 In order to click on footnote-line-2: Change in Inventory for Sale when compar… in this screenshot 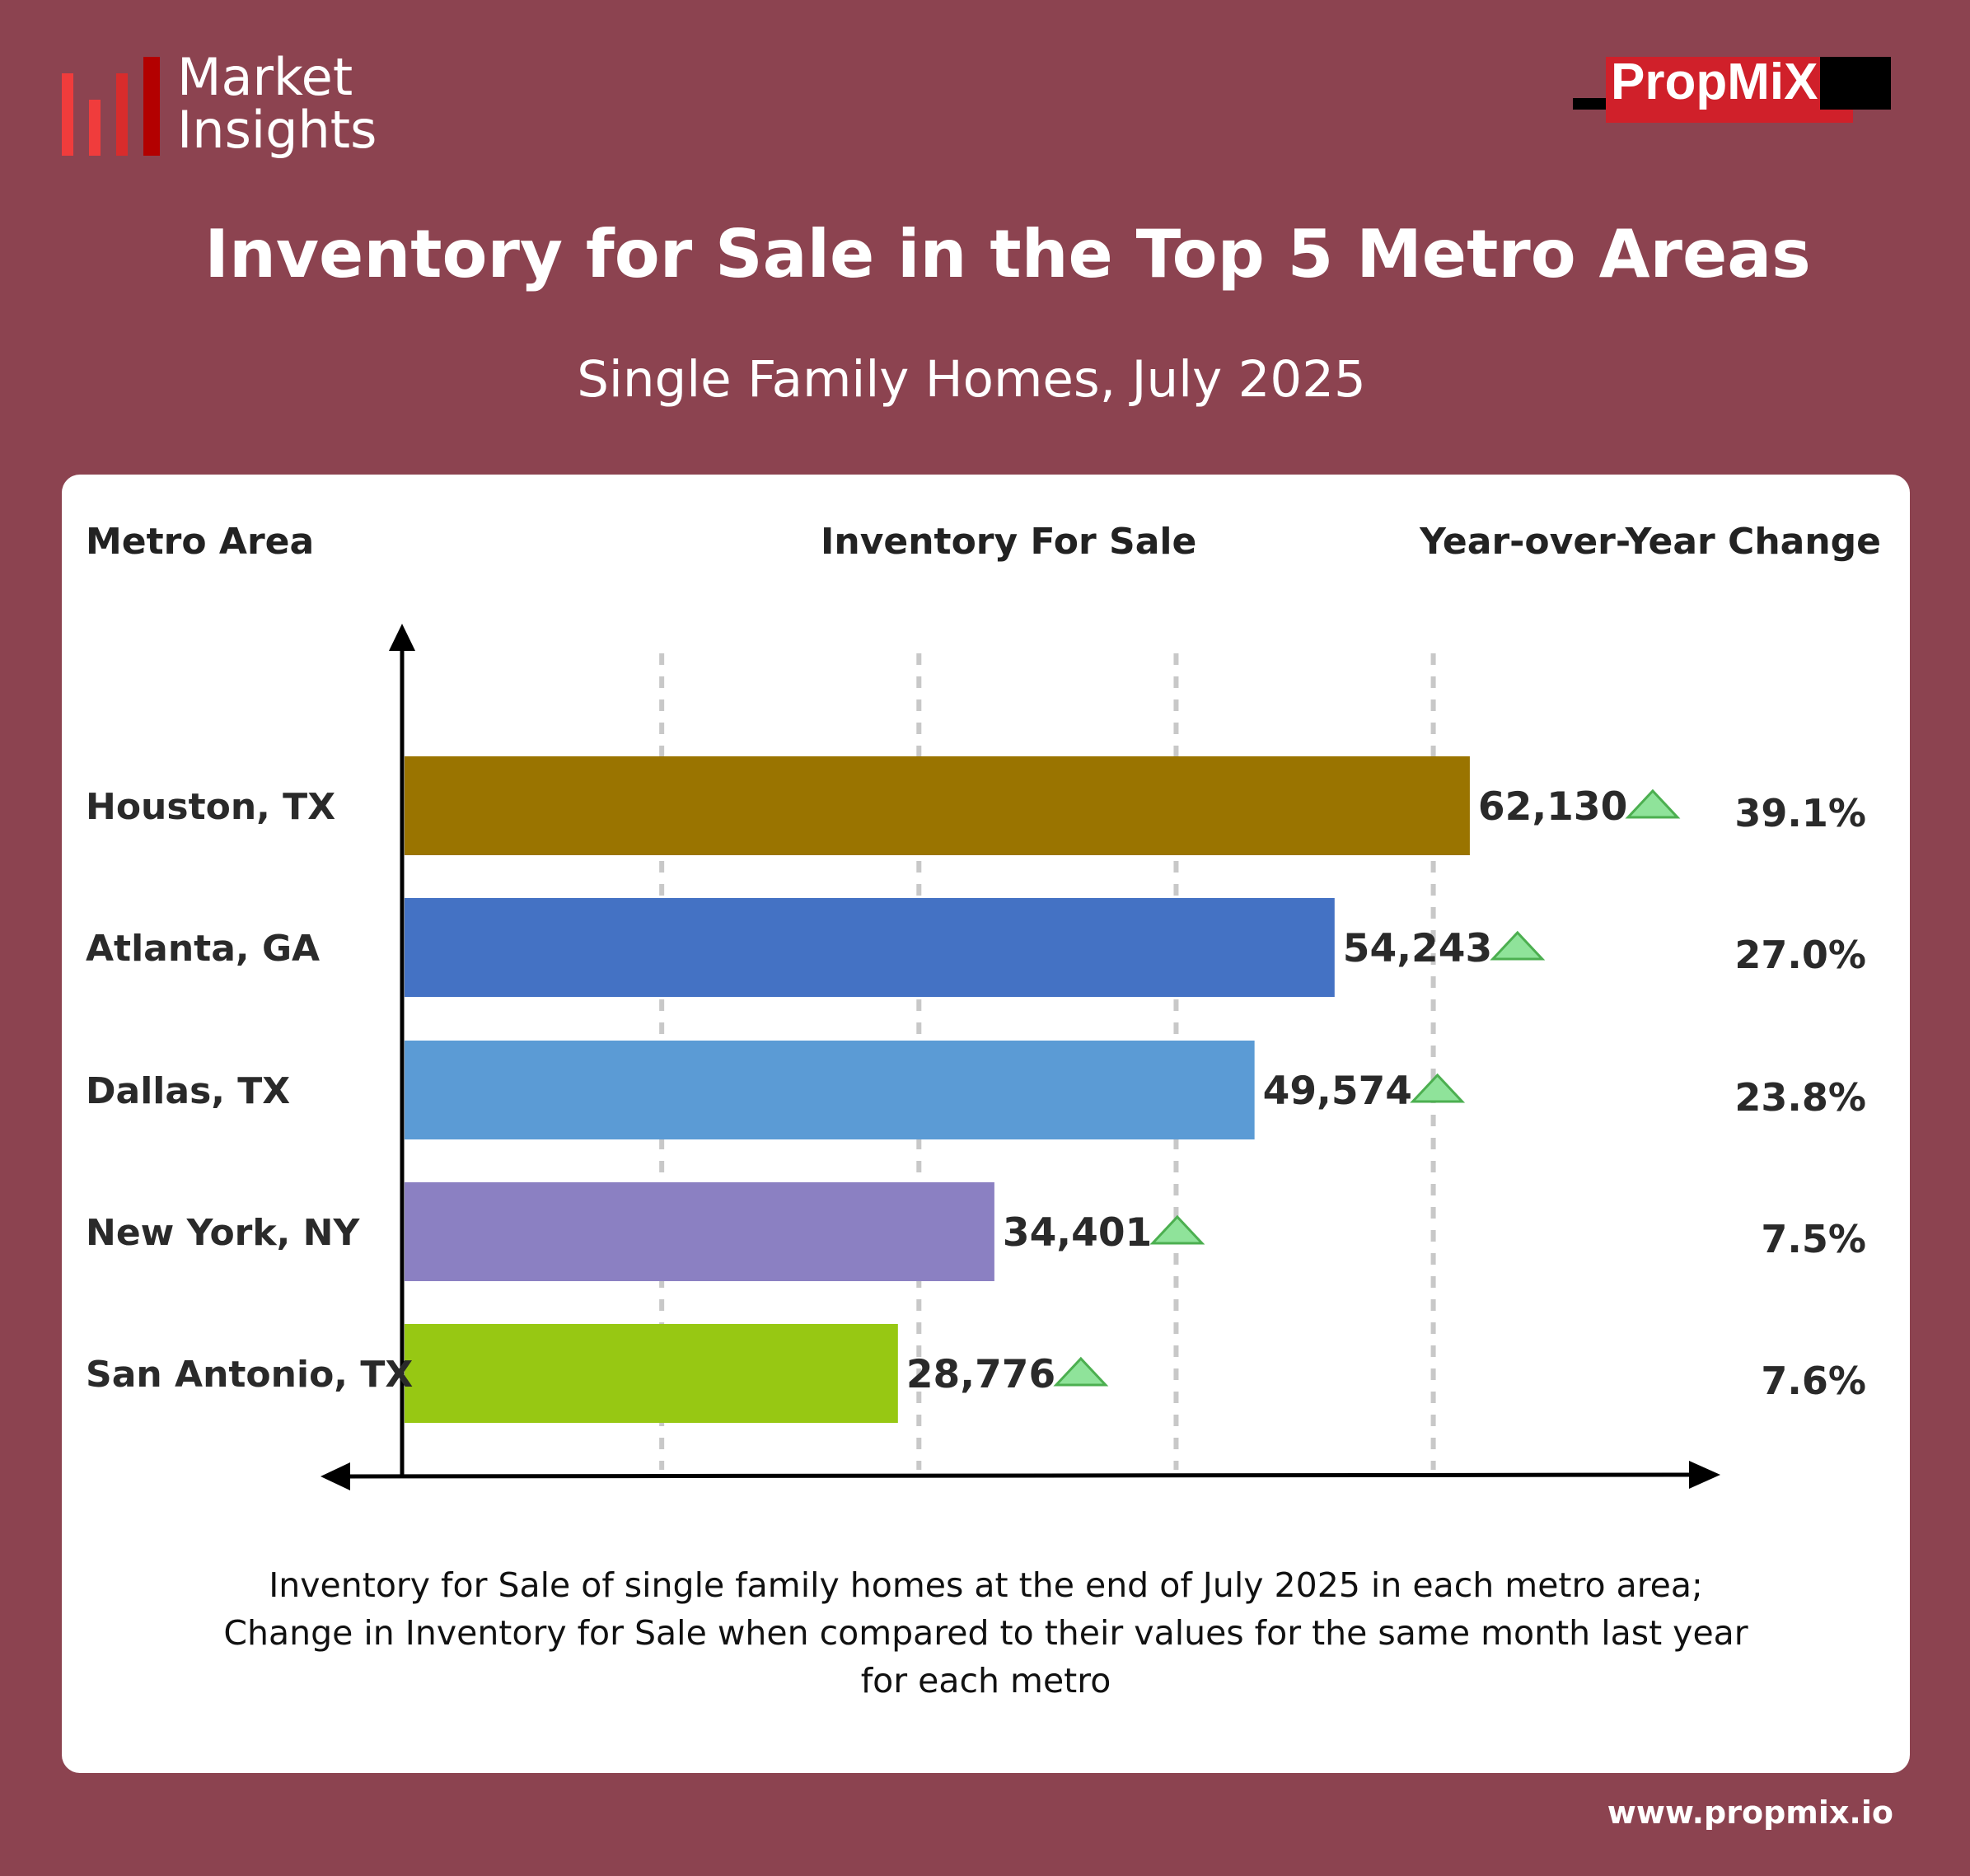, I will do `click(985, 1633)`.